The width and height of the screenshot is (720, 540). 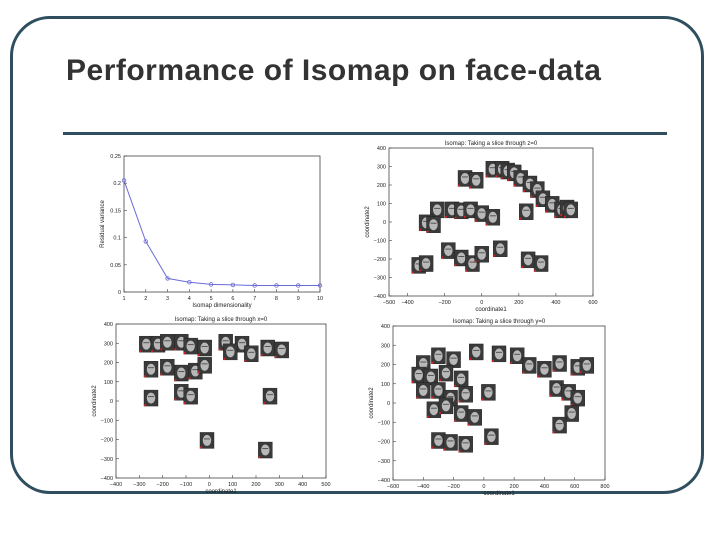 I want to click on y-tick-label: −100, so click(x=384, y=423).